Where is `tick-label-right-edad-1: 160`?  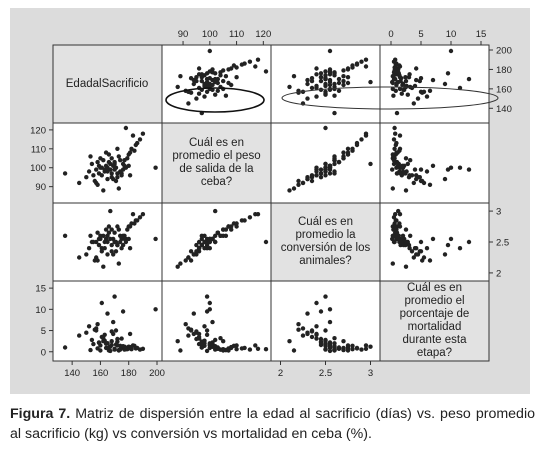
tick-label-right-edad-1: 160 is located at coordinates (504, 89).